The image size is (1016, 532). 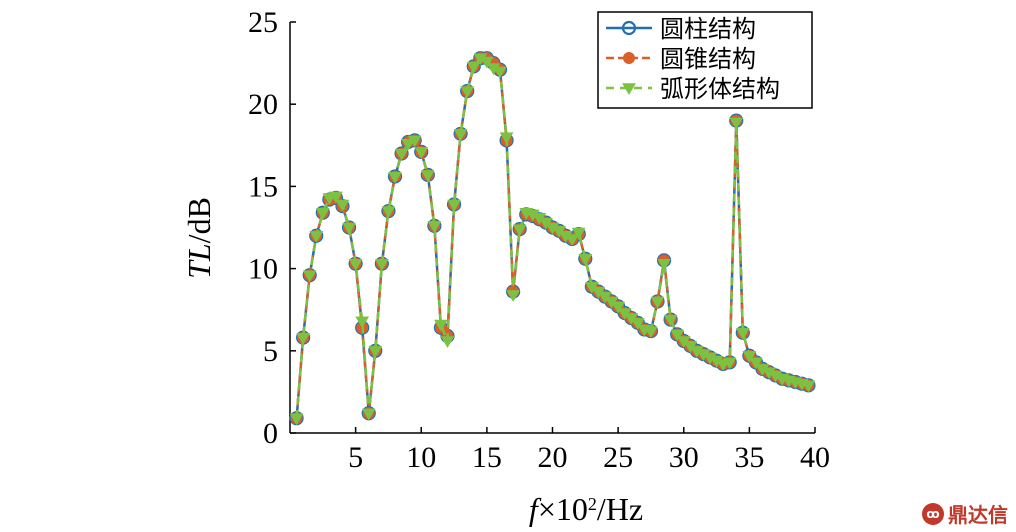 What do you see at coordinates (263, 269) in the screenshot?
I see `y-tick-label: 10` at bounding box center [263, 269].